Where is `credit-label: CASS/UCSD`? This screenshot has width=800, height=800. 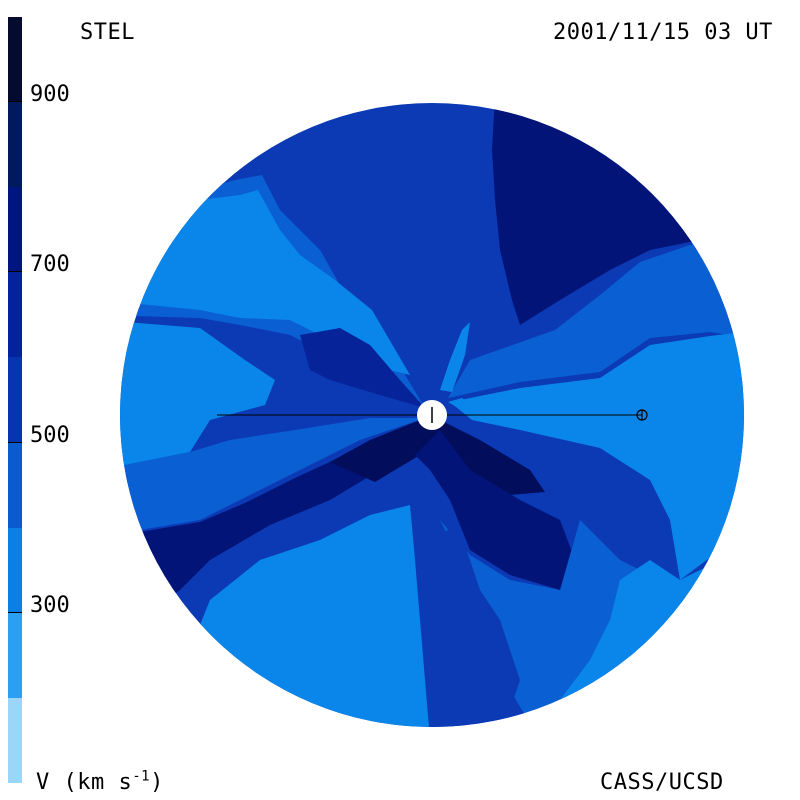
credit-label: CASS/UCSD is located at coordinates (662, 782).